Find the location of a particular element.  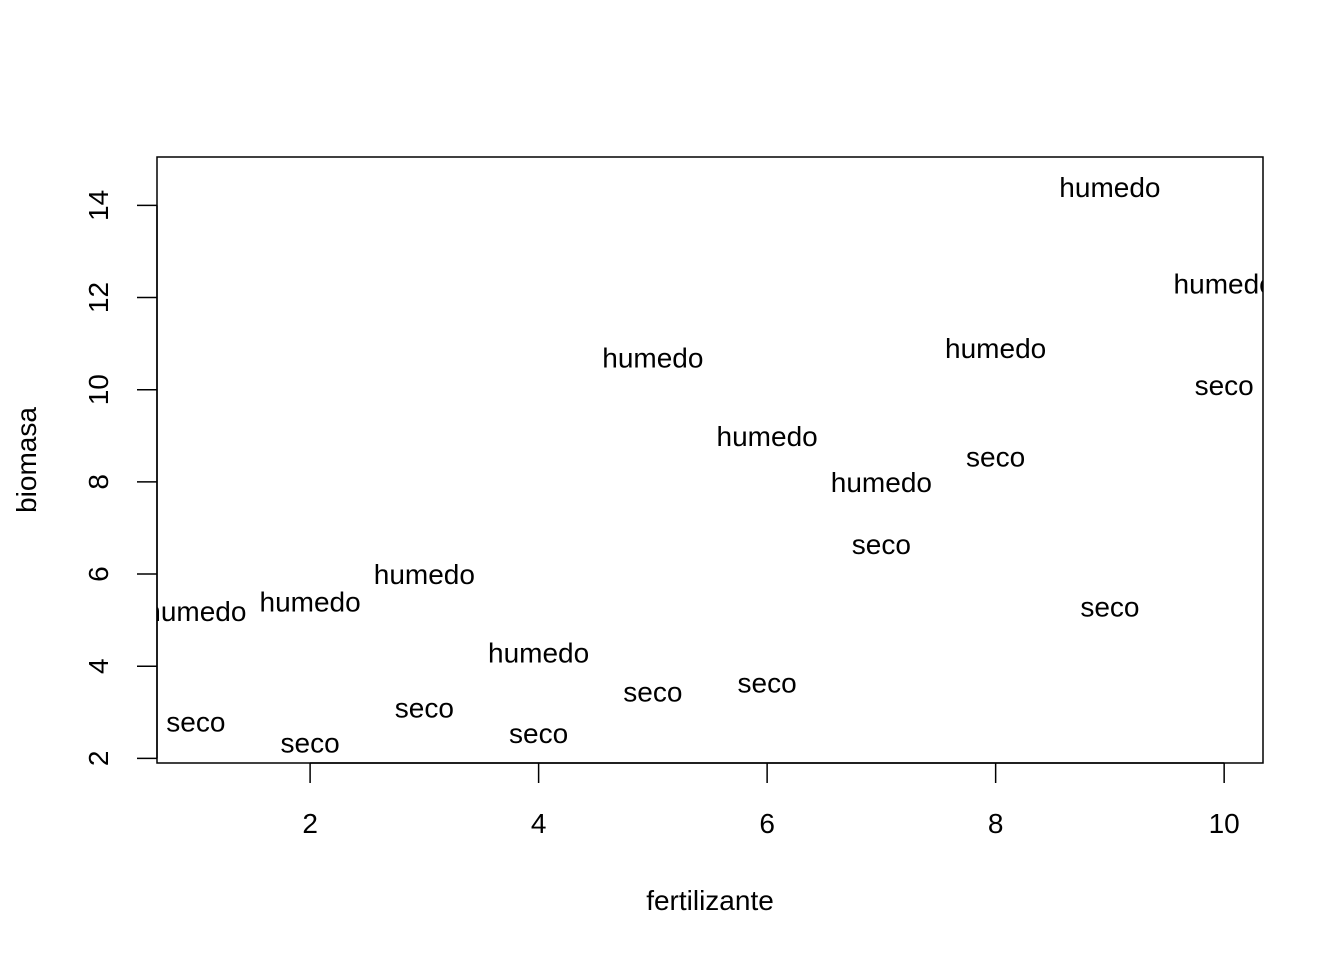

y-tick-label: 2 is located at coordinates (98, 759).